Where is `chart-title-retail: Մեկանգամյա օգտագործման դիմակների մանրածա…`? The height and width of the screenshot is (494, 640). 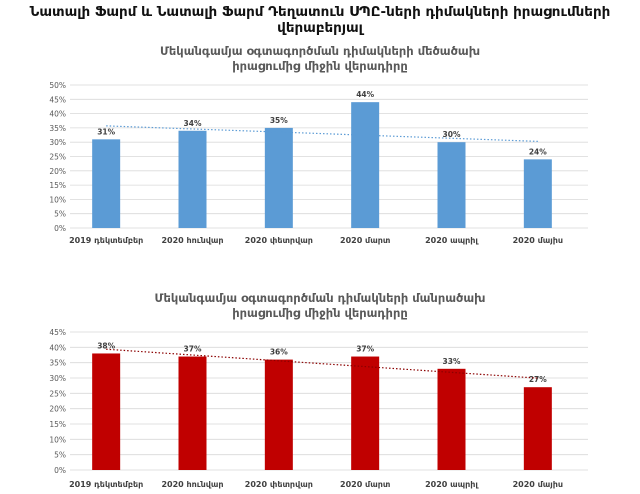 chart-title-retail: Մեկանգամյա օգտագործման դիմակների մանրածա… is located at coordinates (320, 305).